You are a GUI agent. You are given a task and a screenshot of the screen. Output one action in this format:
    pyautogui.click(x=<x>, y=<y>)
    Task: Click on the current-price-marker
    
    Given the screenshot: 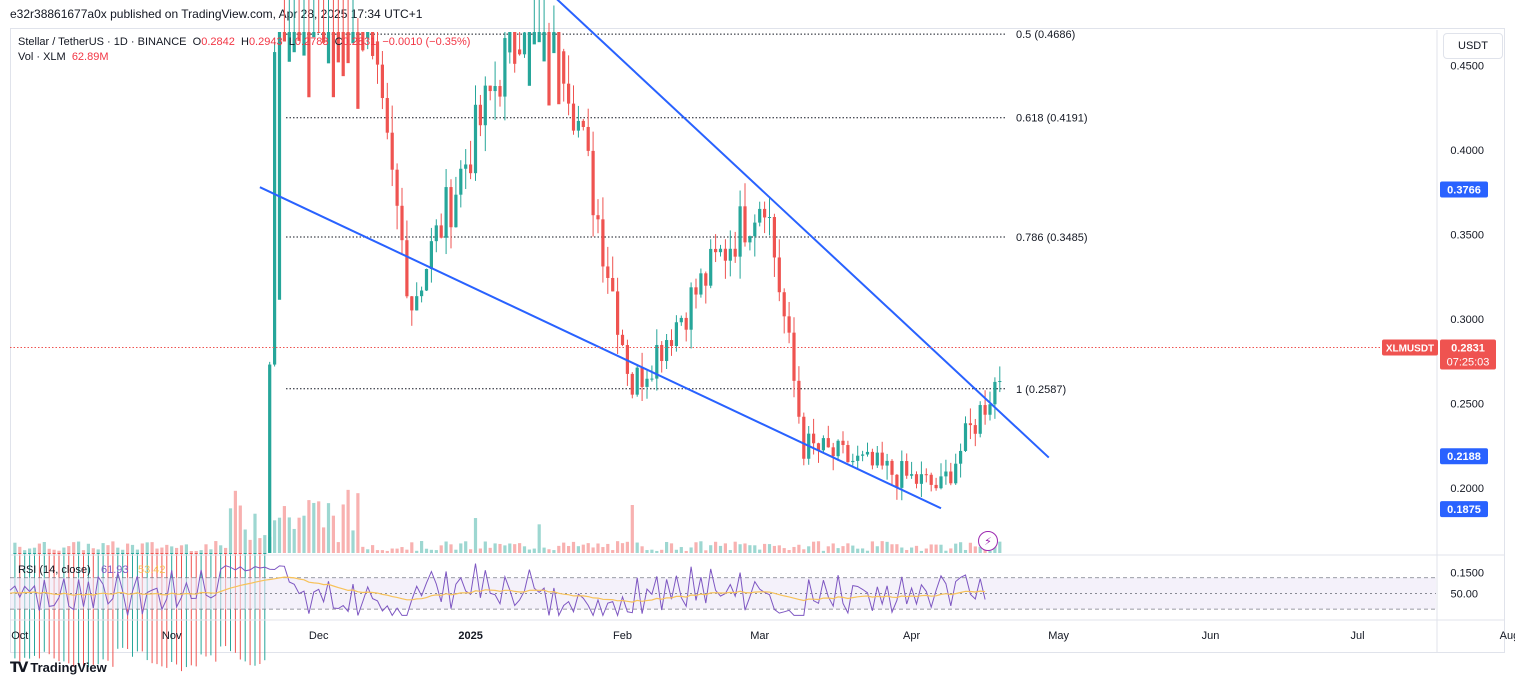 What is the action you would take?
    pyautogui.click(x=1468, y=354)
    